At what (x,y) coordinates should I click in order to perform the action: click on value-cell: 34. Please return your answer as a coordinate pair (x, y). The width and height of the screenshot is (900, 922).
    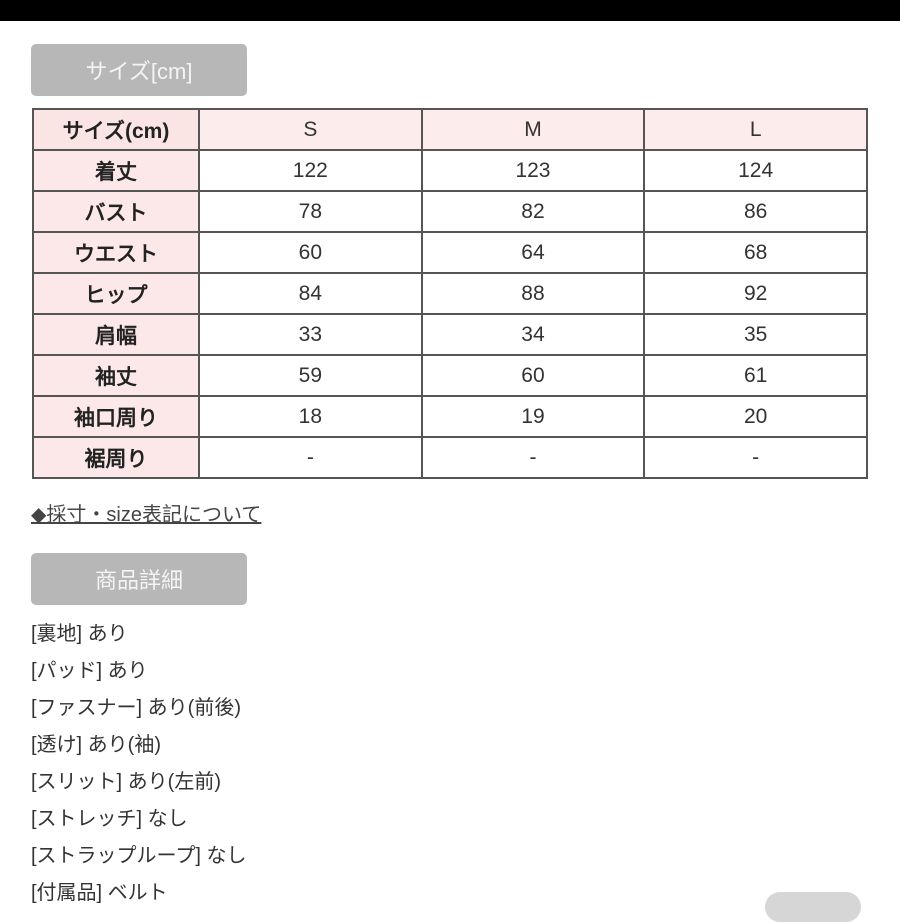
    Looking at the image, I should click on (533, 334).